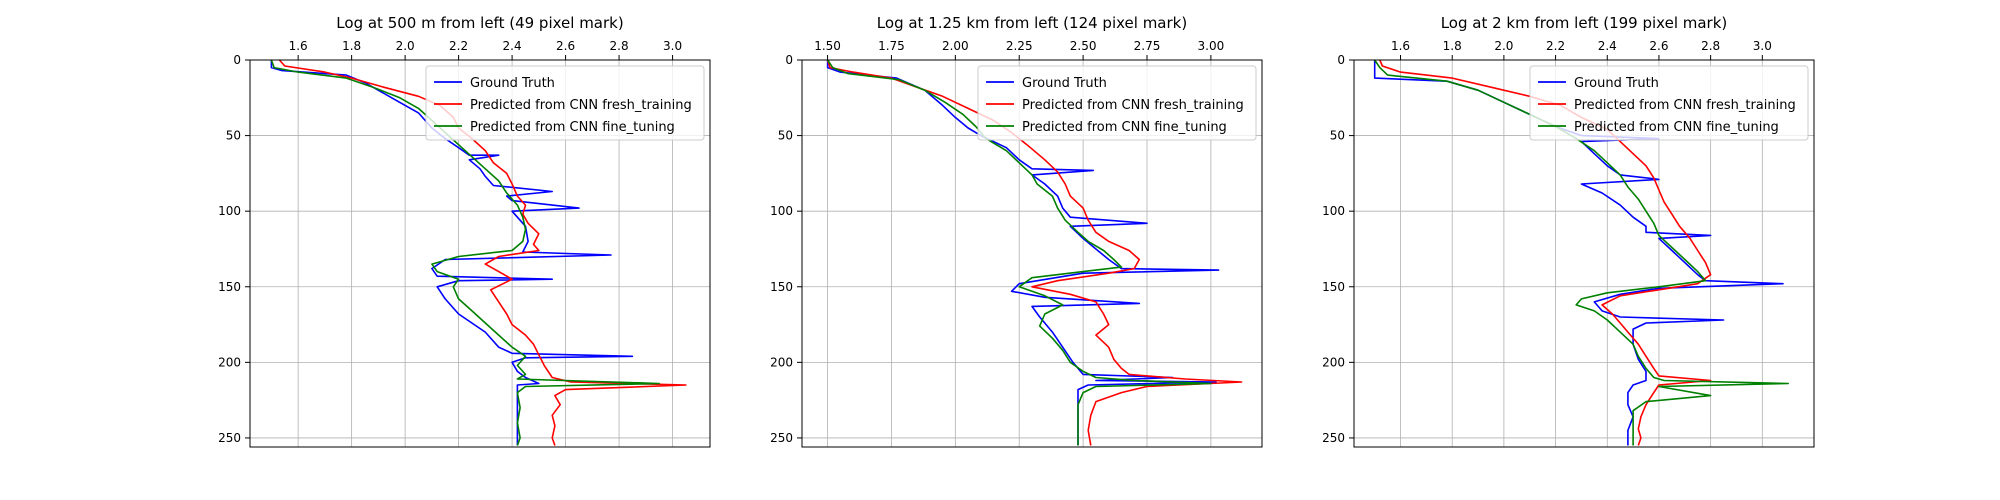  Describe the element at coordinates (1211, 46) in the screenshot. I see `x-tick-label: 3.00` at that location.